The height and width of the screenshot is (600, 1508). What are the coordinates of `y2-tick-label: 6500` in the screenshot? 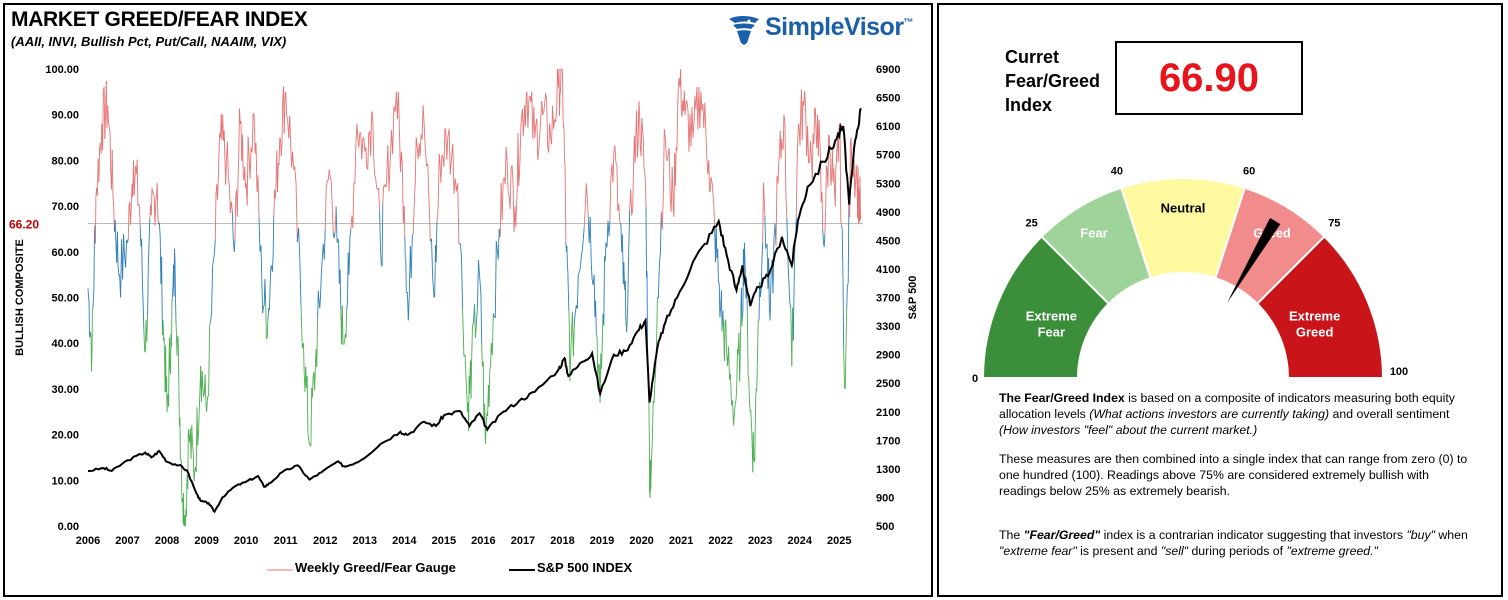 It's located at (888, 99).